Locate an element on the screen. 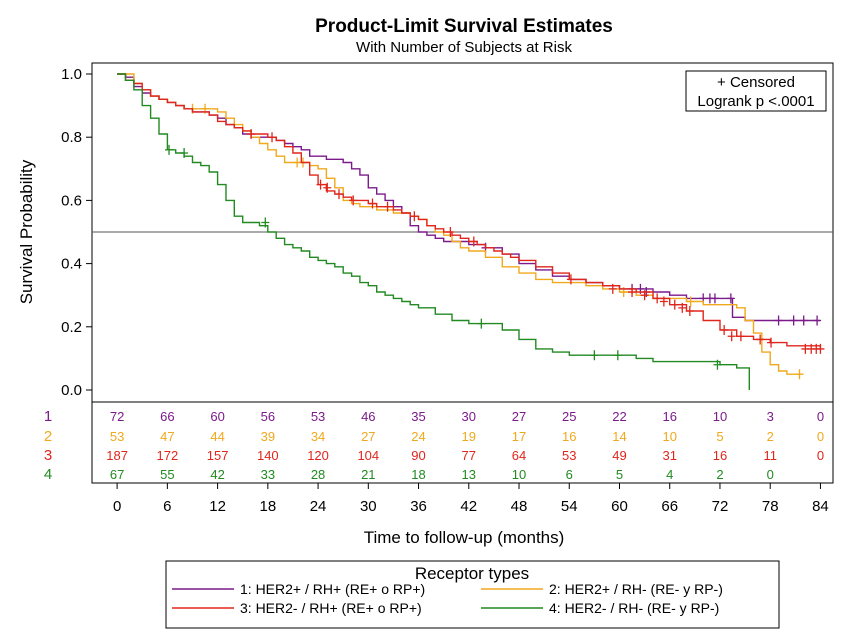 This screenshot has width=850, height=638. x-axis: 0 6 12 18 24 30 36 42 48 54 60 66 72 78 84 is located at coordinates (471, 499).